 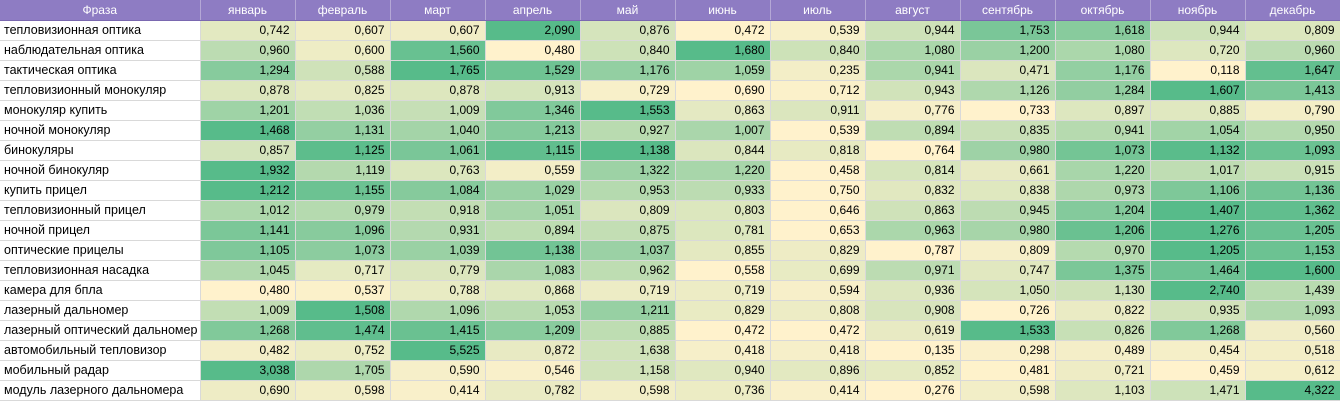 What do you see at coordinates (438, 370) in the screenshot?
I see `value-cell: 0,590` at bounding box center [438, 370].